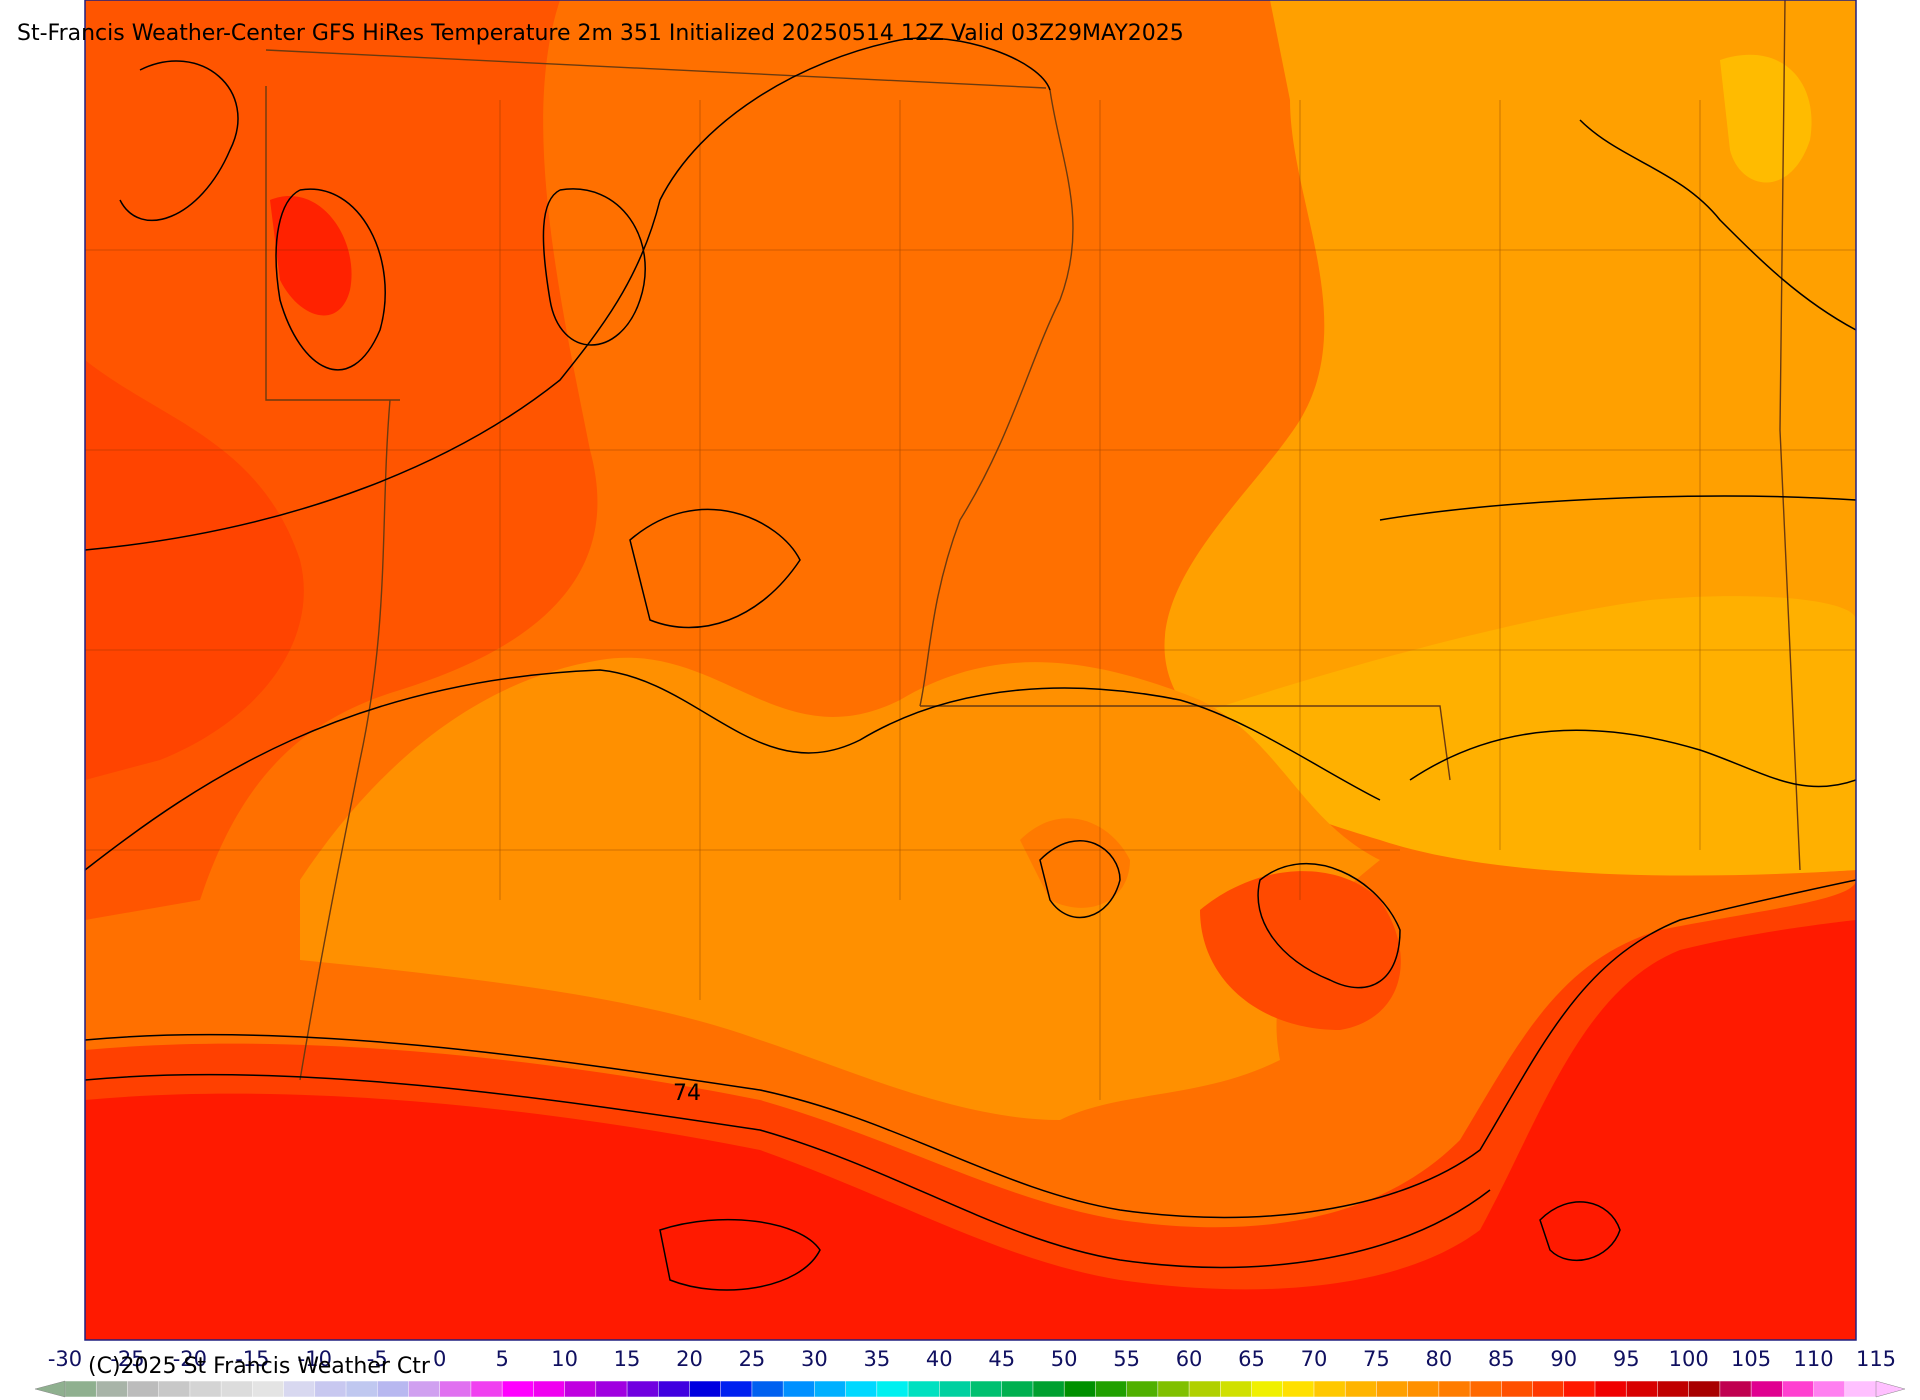 The height and width of the screenshot is (1400, 1920). I want to click on colorbar-label: 50, so click(1064, 1359).